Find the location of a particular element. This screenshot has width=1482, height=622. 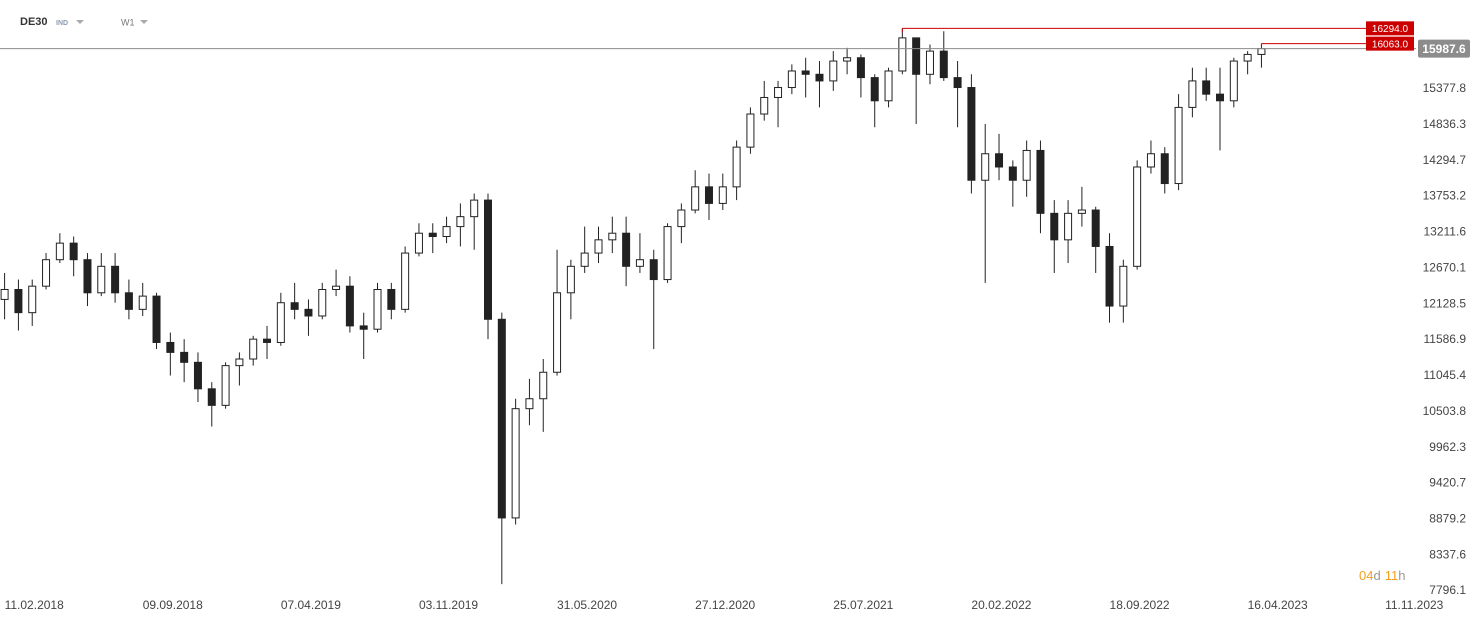

x-tick-label: 27.12.2020 is located at coordinates (725, 605).